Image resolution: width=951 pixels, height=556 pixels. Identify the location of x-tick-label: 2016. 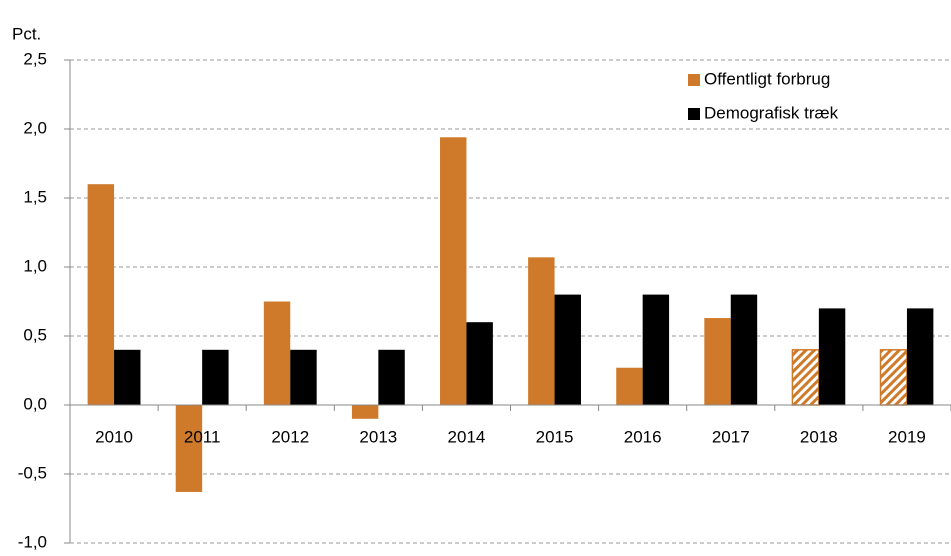
(643, 436).